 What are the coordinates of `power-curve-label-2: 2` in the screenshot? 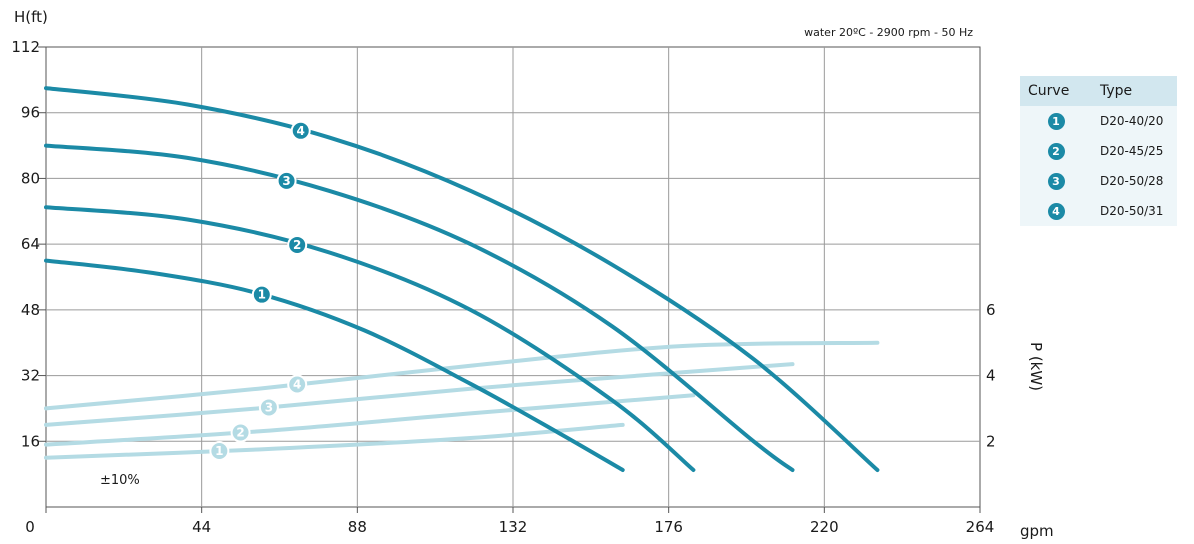 It's located at (240, 432).